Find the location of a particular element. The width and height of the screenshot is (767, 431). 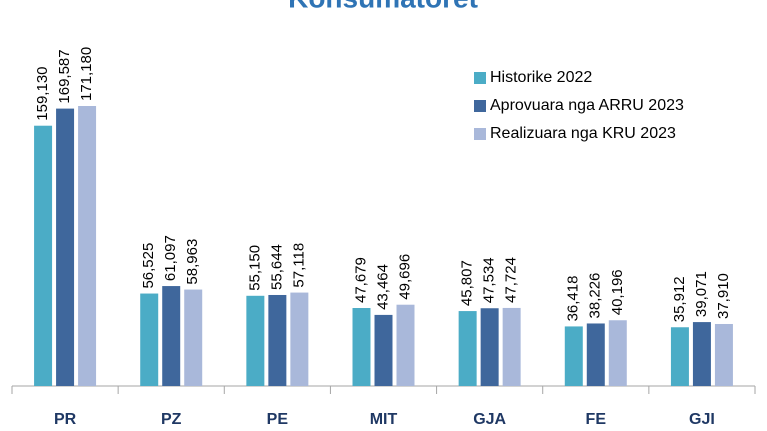

data-label: 61,097 is located at coordinates (170, 258).